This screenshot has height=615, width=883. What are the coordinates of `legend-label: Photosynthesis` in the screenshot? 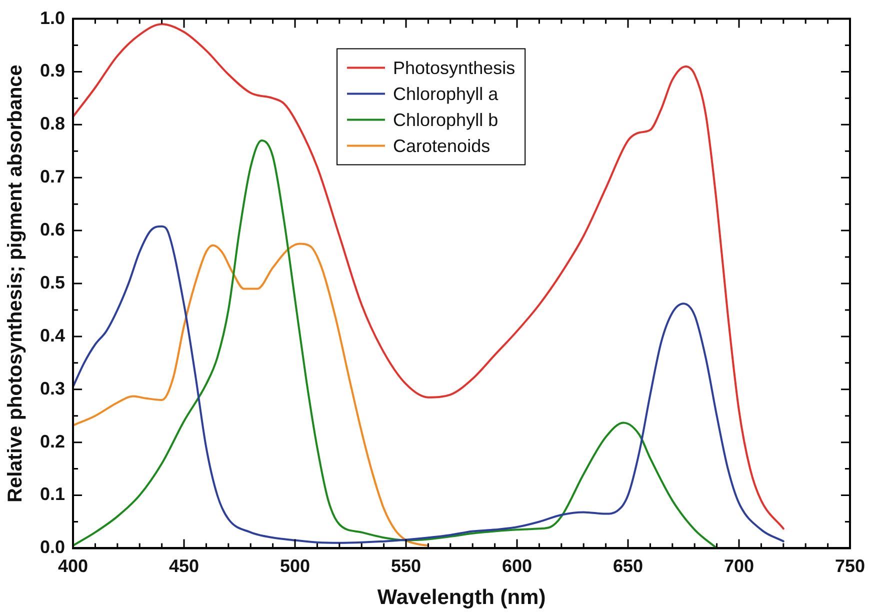 It's located at (454, 68).